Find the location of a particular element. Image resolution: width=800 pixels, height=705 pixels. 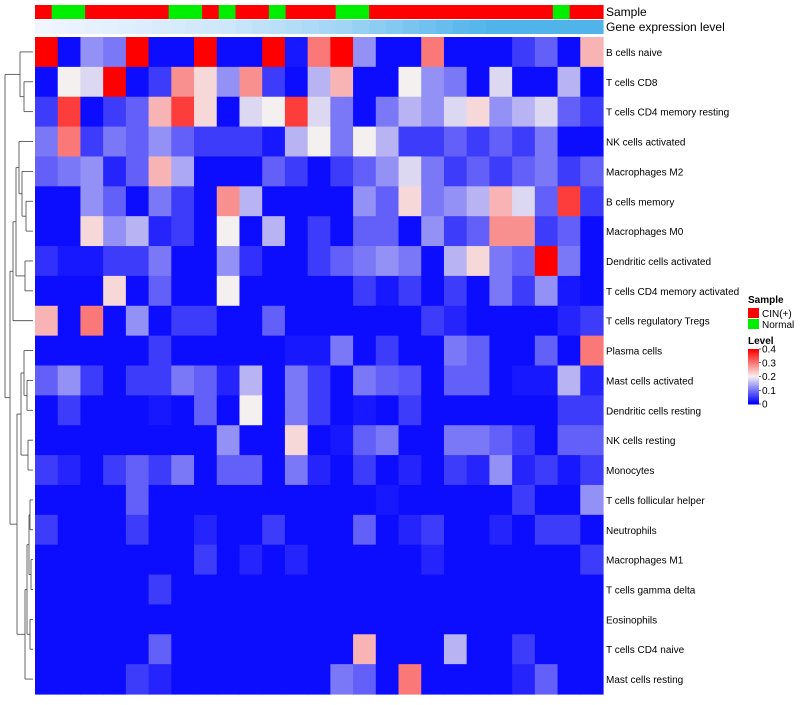

row-label: T cells gamma delta is located at coordinates (651, 590).